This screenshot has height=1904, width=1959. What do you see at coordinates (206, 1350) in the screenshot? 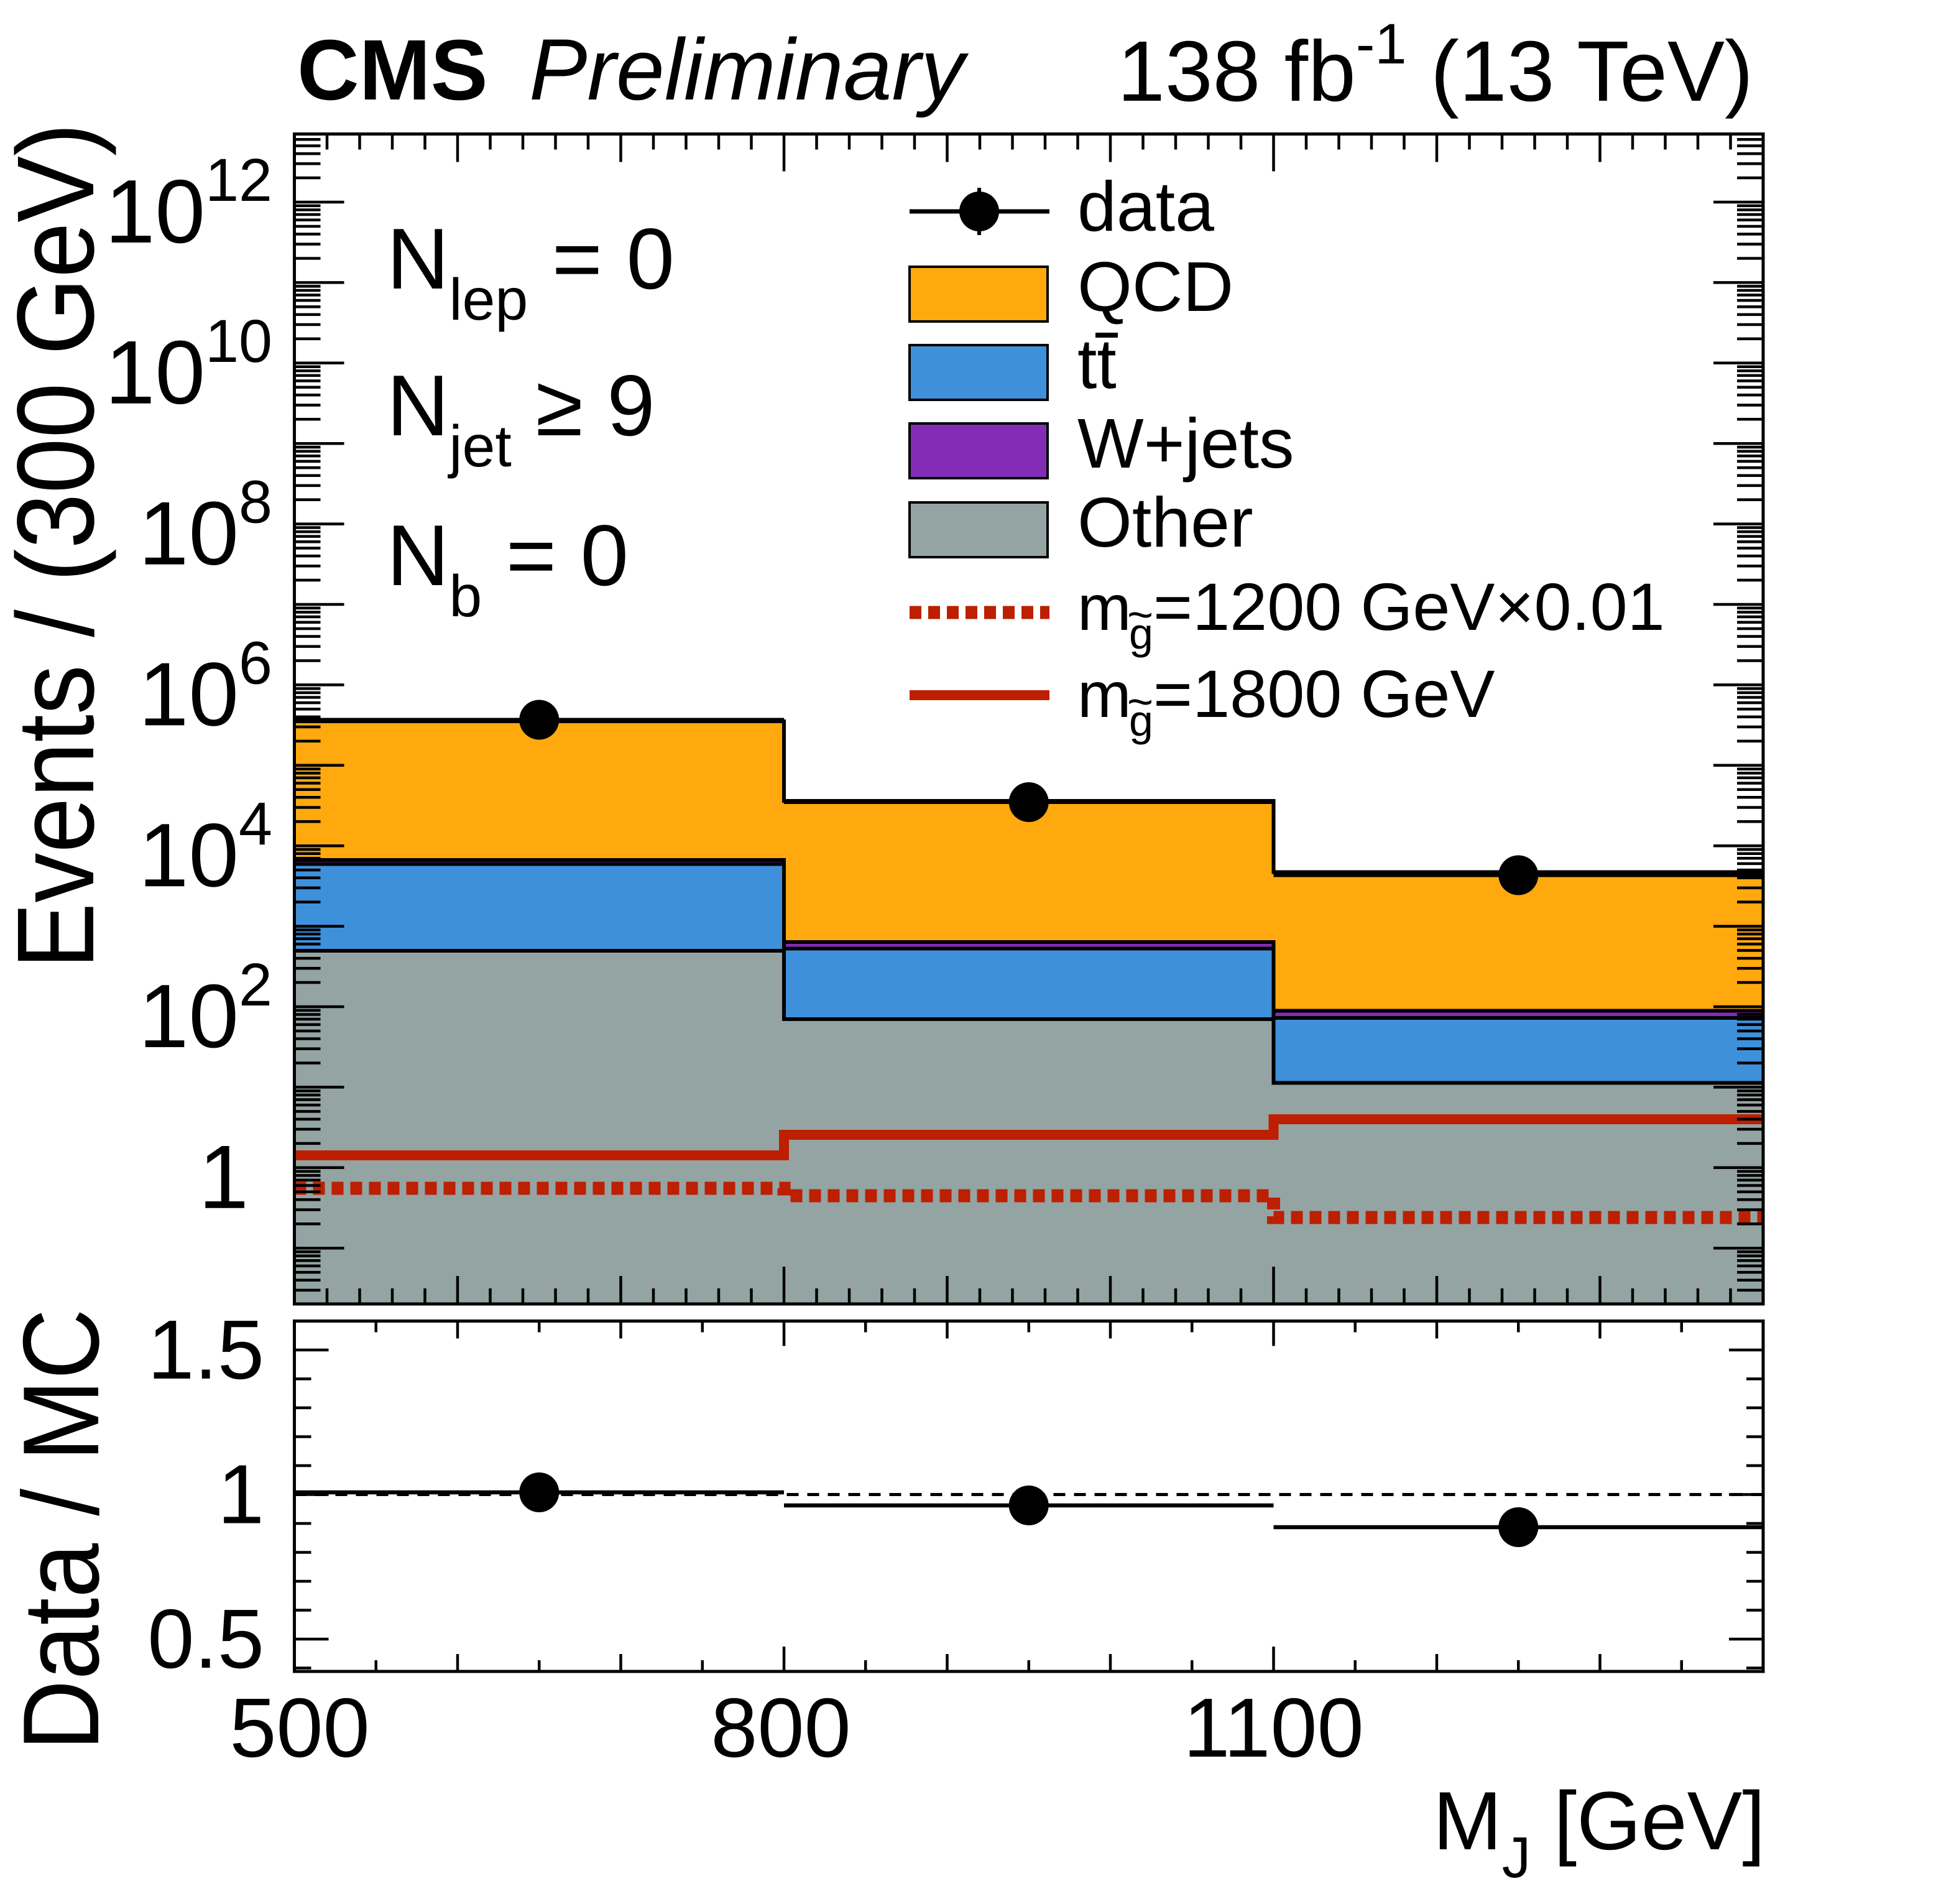
I see `svg-text: 1.5` at bounding box center [206, 1350].